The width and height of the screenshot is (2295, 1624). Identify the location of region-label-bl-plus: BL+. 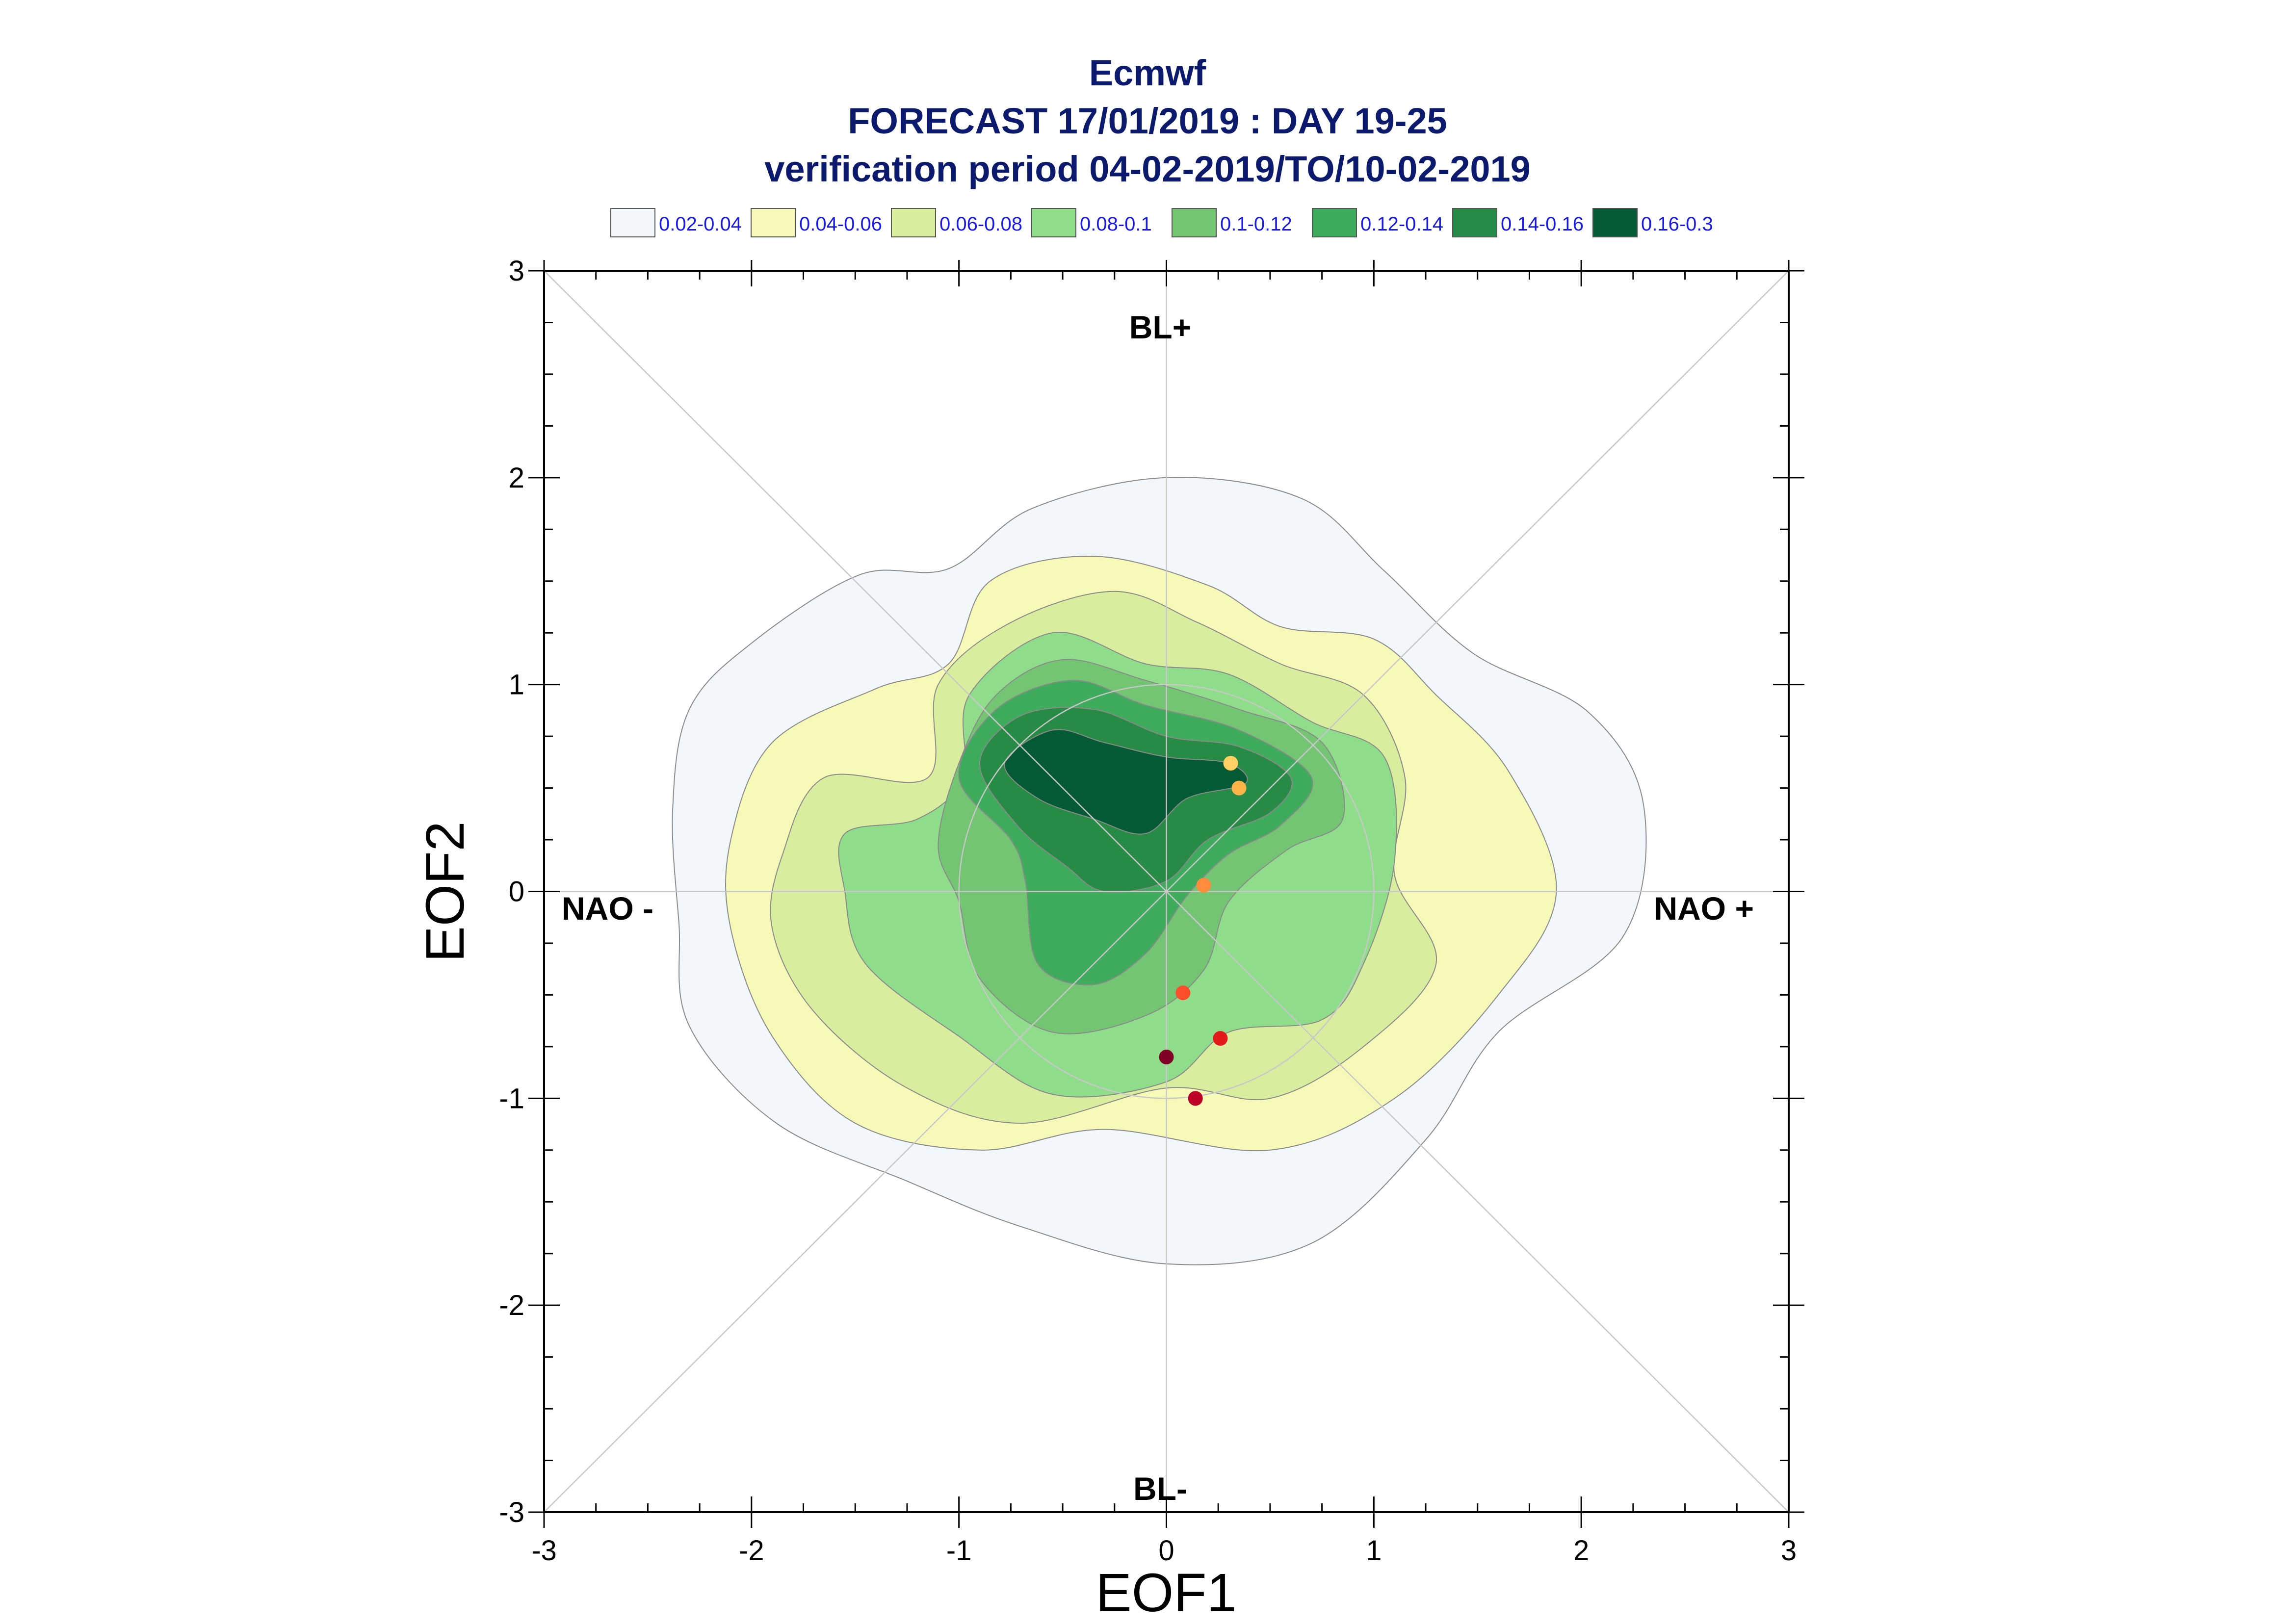
(1160, 327).